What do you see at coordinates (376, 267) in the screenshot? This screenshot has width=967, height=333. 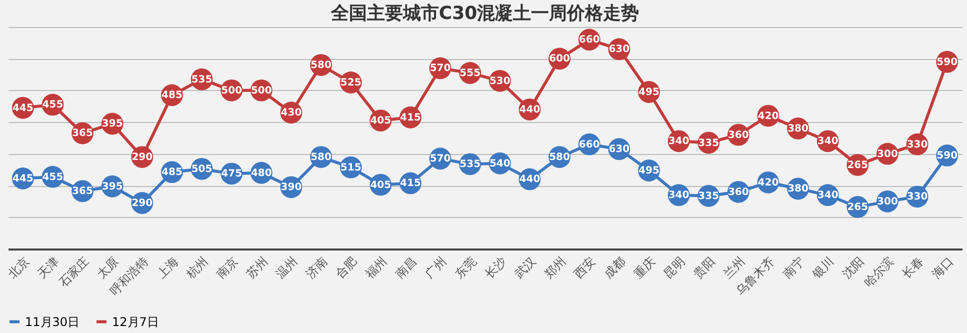 I see `x-tick-label: 福州` at bounding box center [376, 267].